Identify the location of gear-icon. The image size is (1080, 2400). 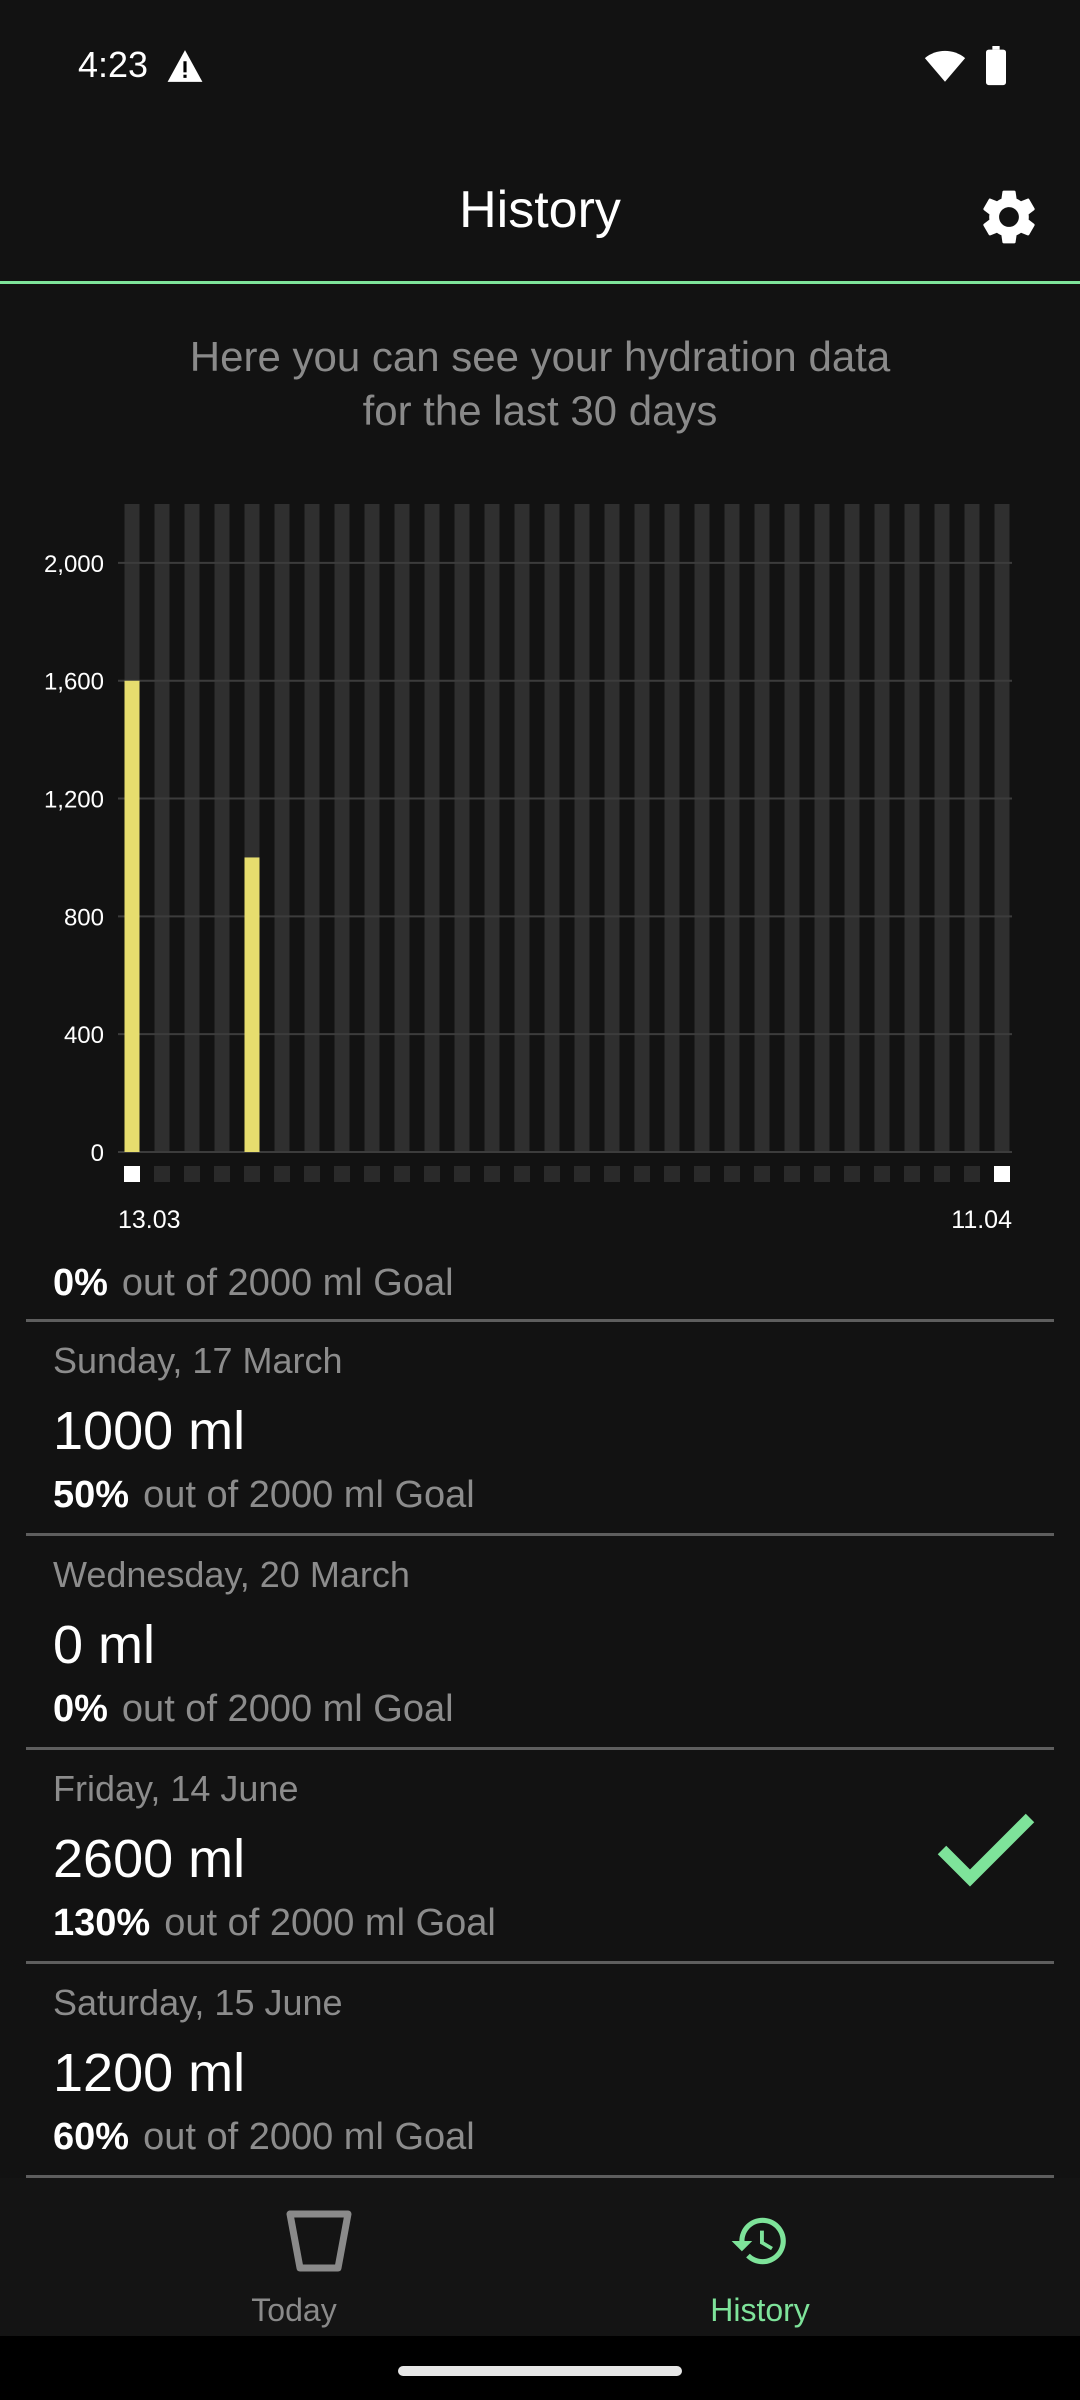
(1009, 217).